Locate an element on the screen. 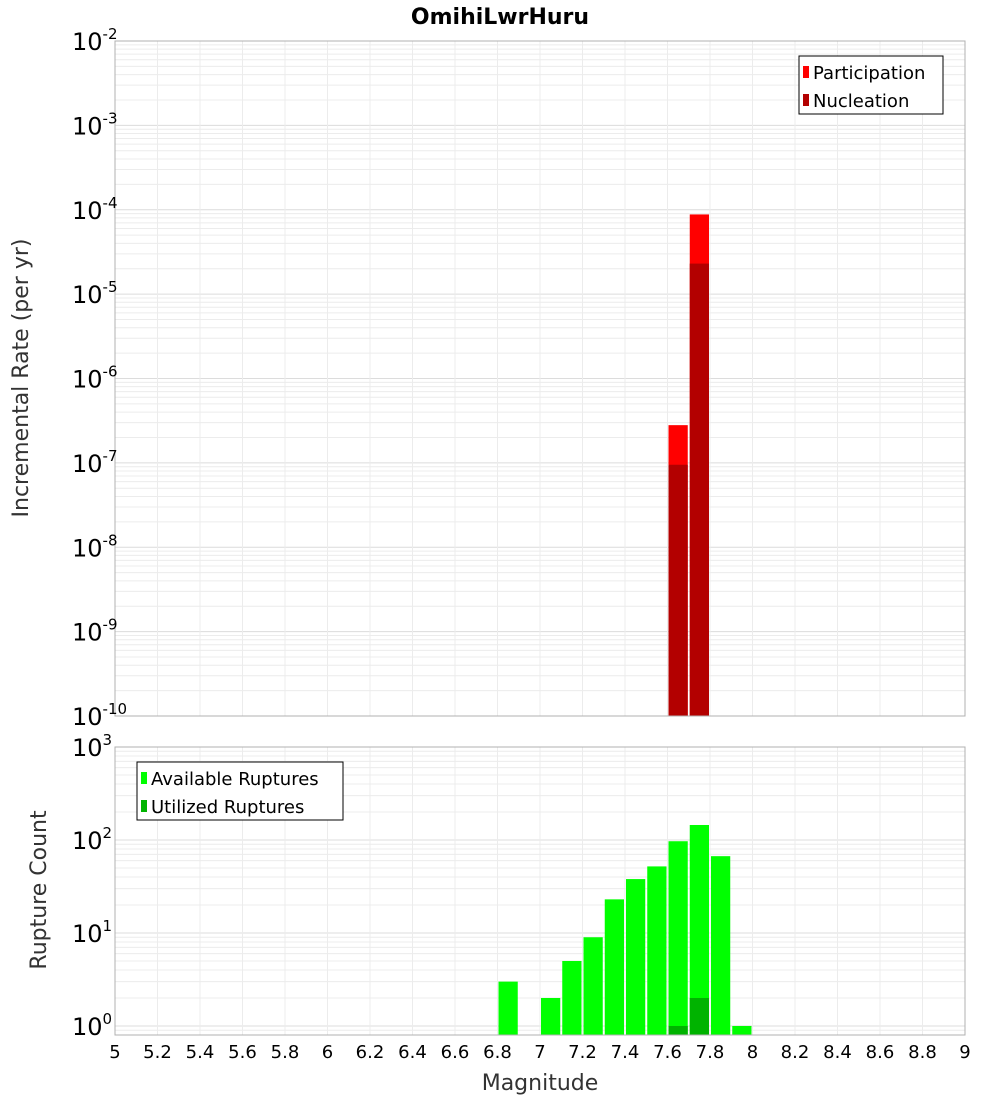 Image resolution: width=1000 pixels, height=1100 pixels. x-tick-label: 8.8 is located at coordinates (922, 1052).